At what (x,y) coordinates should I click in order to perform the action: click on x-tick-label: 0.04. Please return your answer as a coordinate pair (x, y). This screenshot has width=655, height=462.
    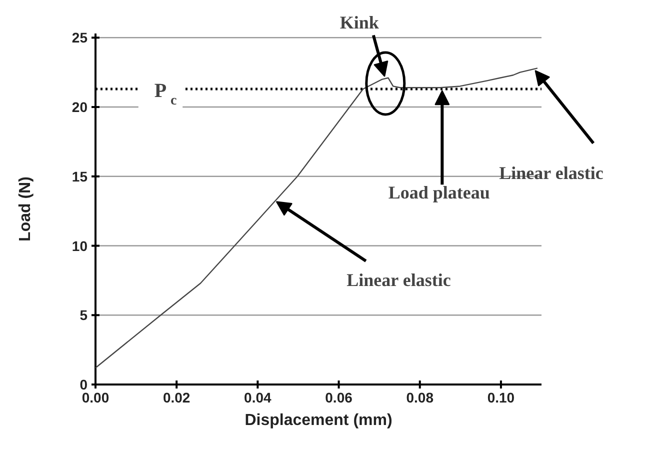
    Looking at the image, I should click on (258, 398).